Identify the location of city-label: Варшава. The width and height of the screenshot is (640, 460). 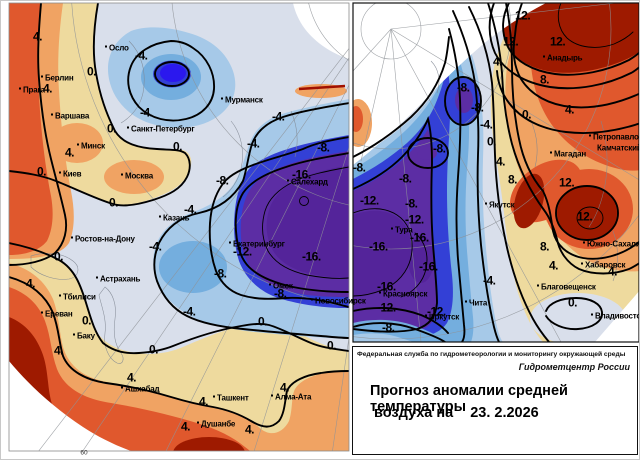
(70, 116).